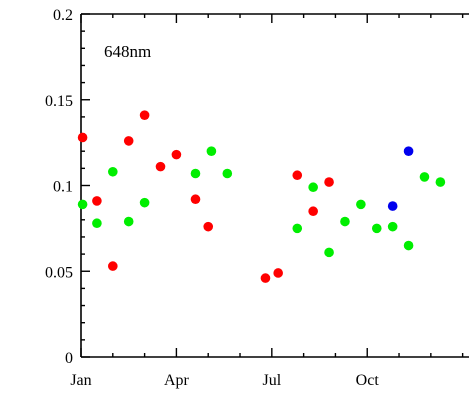  Describe the element at coordinates (177, 380) in the screenshot. I see `x-tick-label: Apr` at that location.